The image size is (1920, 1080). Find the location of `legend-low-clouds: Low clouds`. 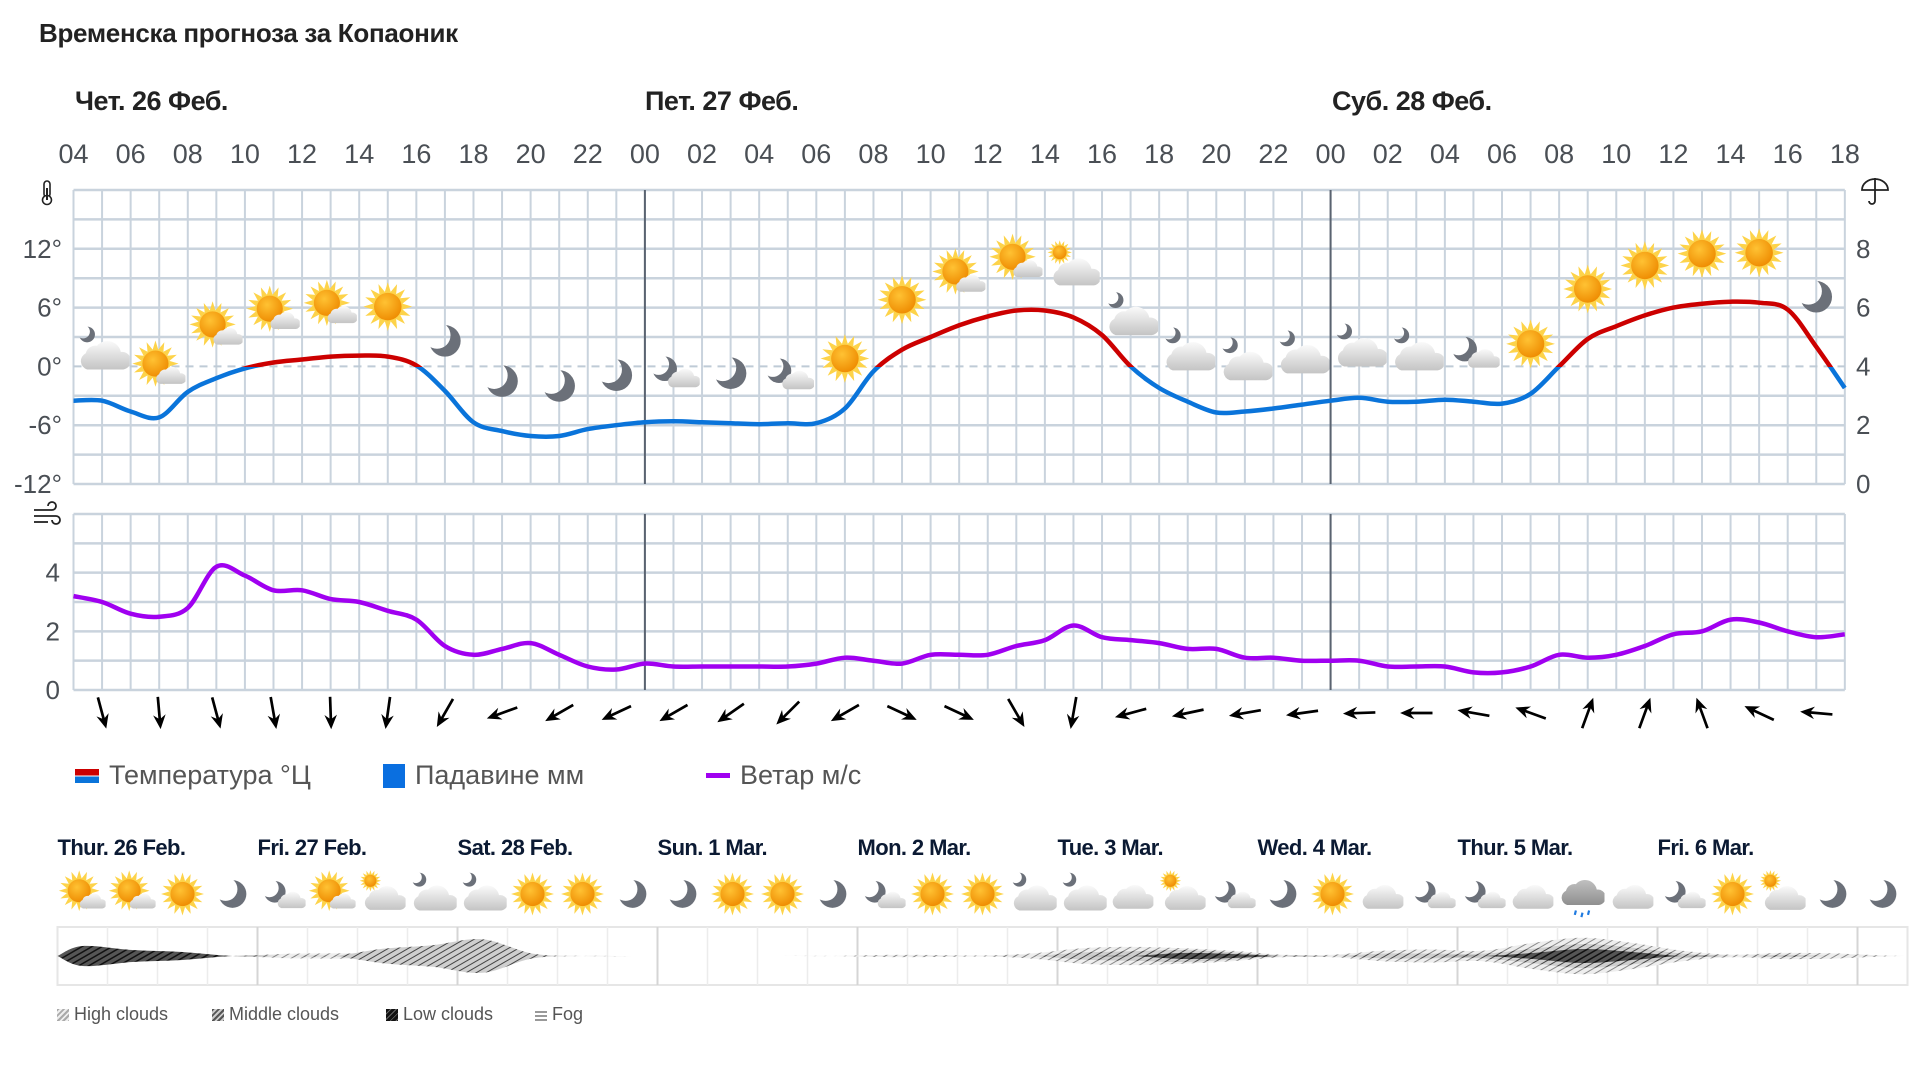

legend-low-clouds: Low clouds is located at coordinates (439, 1014).